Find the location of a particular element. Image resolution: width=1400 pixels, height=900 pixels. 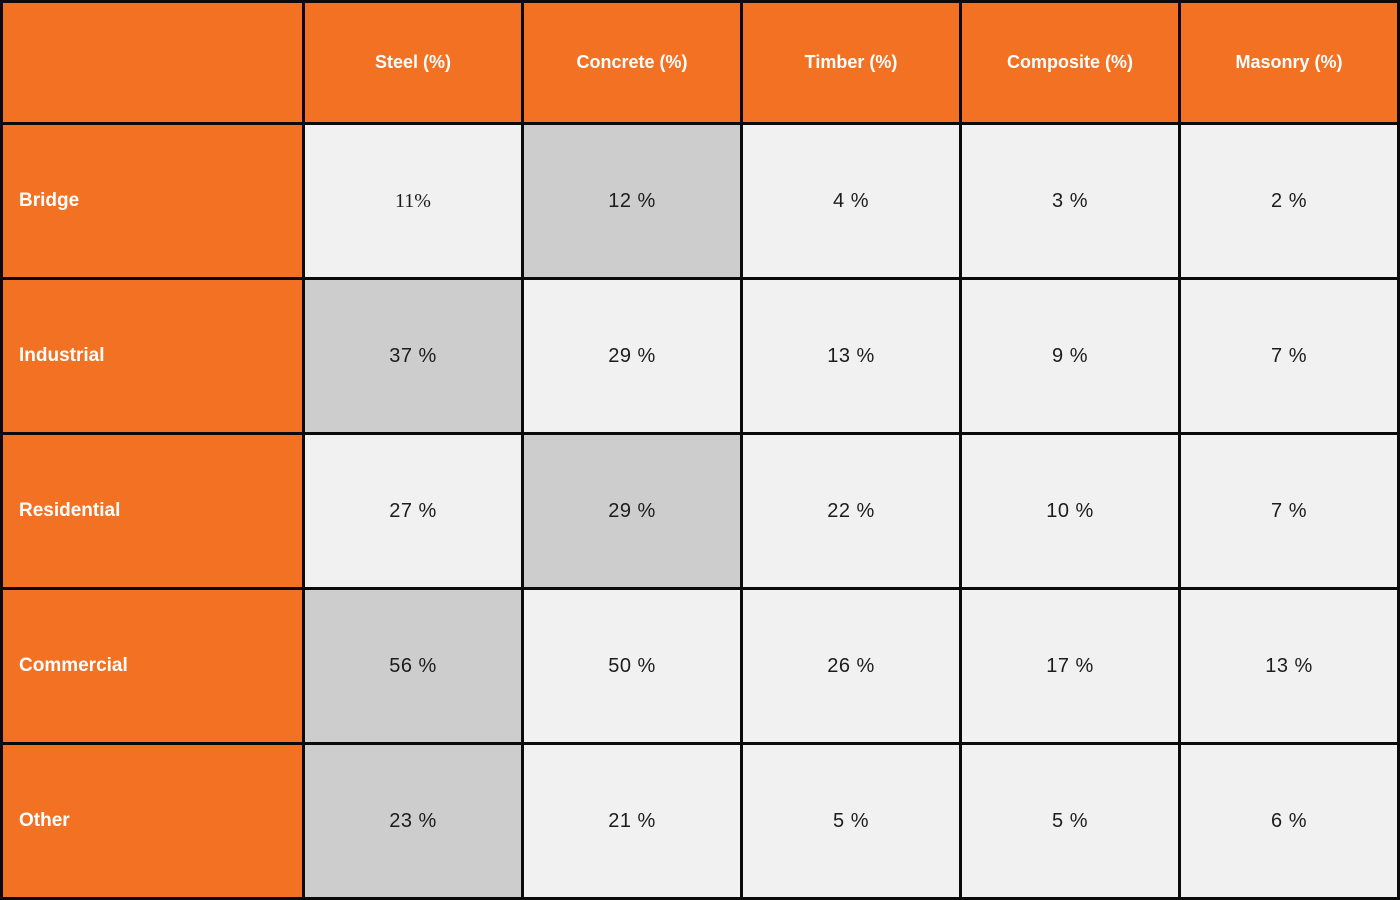

data-cell: 3 % is located at coordinates (1070, 201).